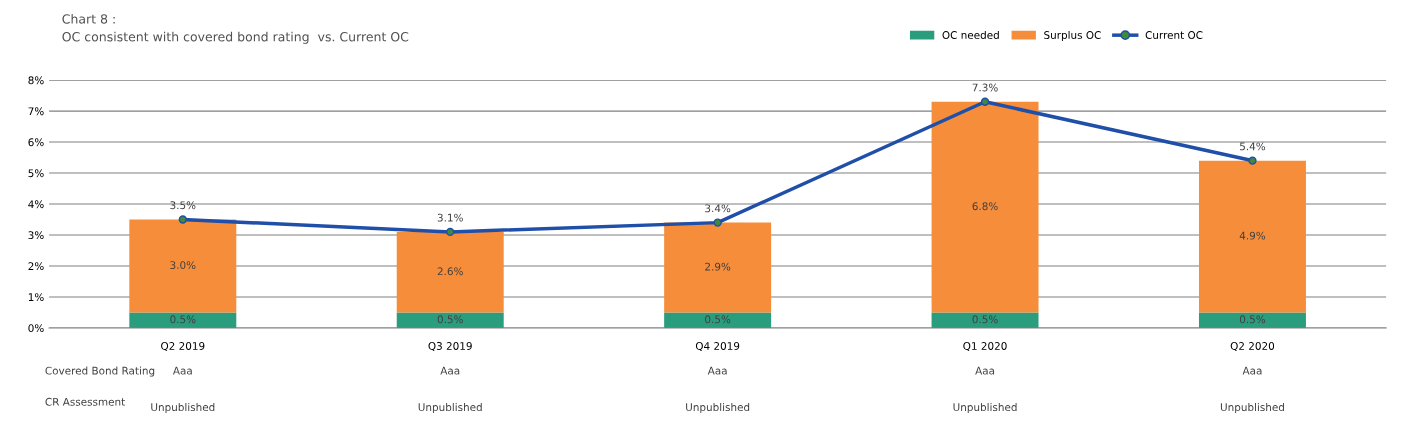  Describe the element at coordinates (85, 401) in the screenshot. I see `text: CR Assessment` at that location.